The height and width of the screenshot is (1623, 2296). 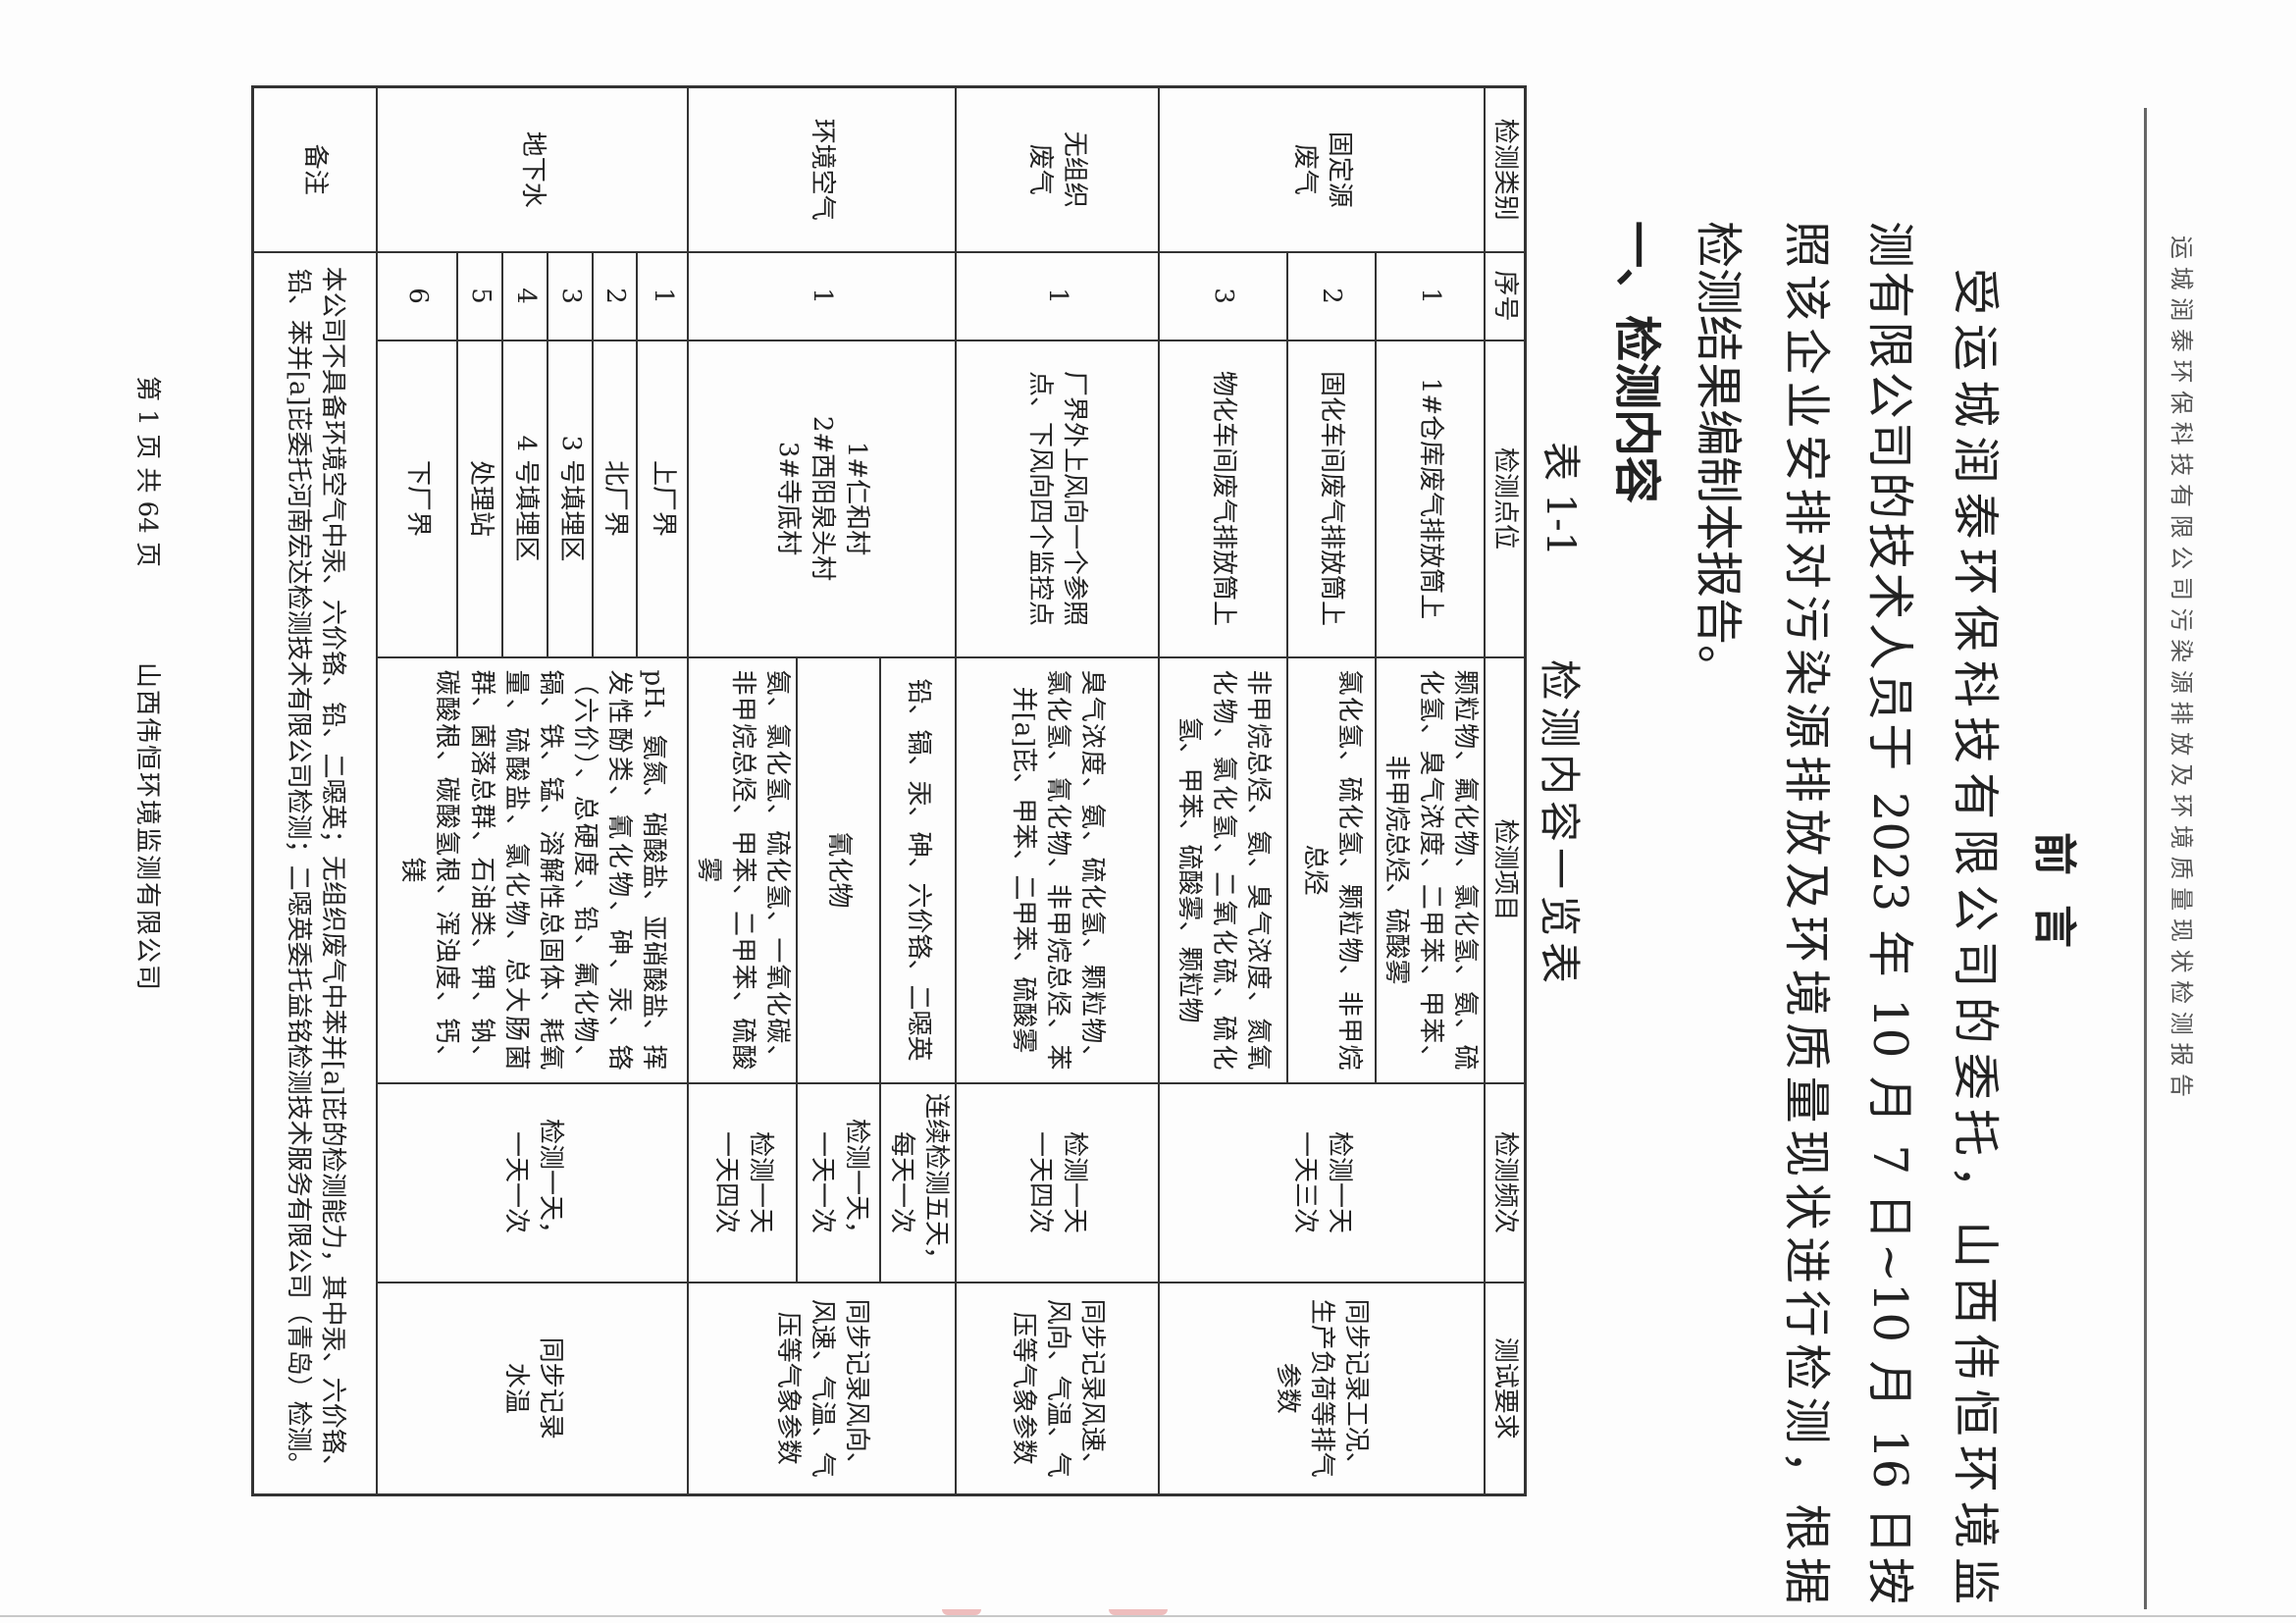 What do you see at coordinates (1505, 295) in the screenshot?
I see `header-no: 序号` at bounding box center [1505, 295].